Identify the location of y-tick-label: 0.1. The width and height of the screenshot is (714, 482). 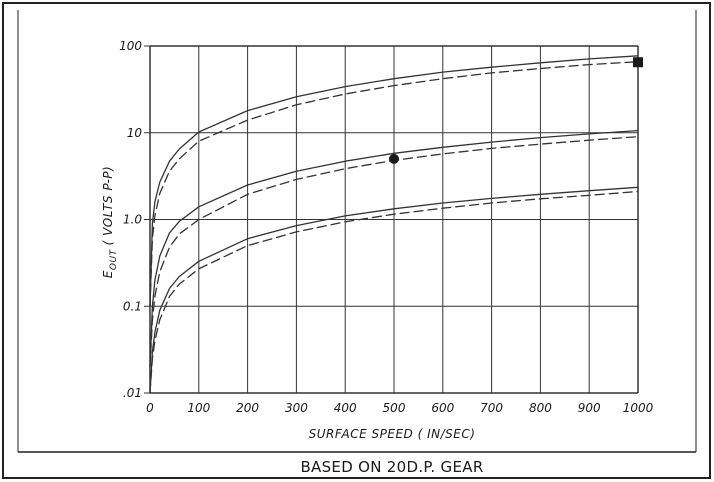
(132, 306).